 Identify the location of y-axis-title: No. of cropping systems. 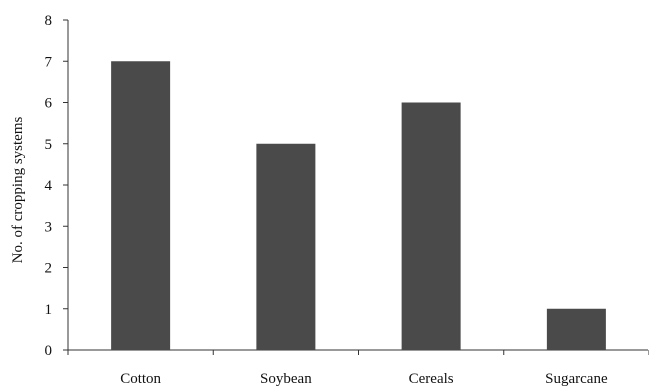
(18, 190).